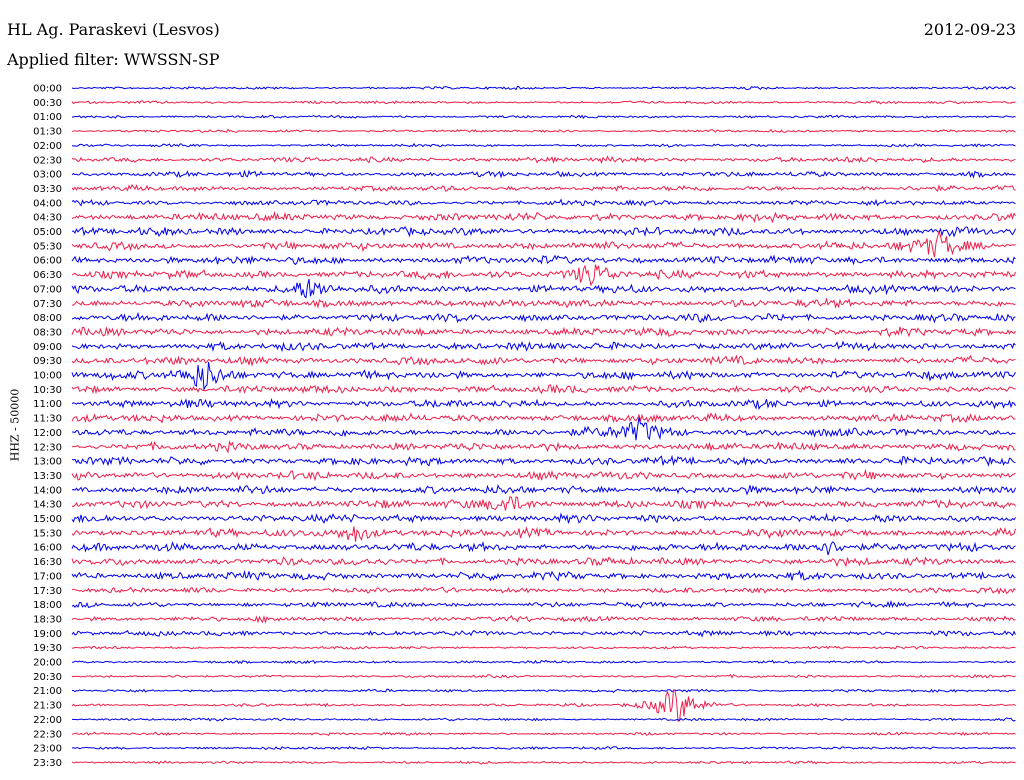 This screenshot has width=1024, height=780. What do you see at coordinates (47, 404) in the screenshot?
I see `time-tick-label: 11:00` at bounding box center [47, 404].